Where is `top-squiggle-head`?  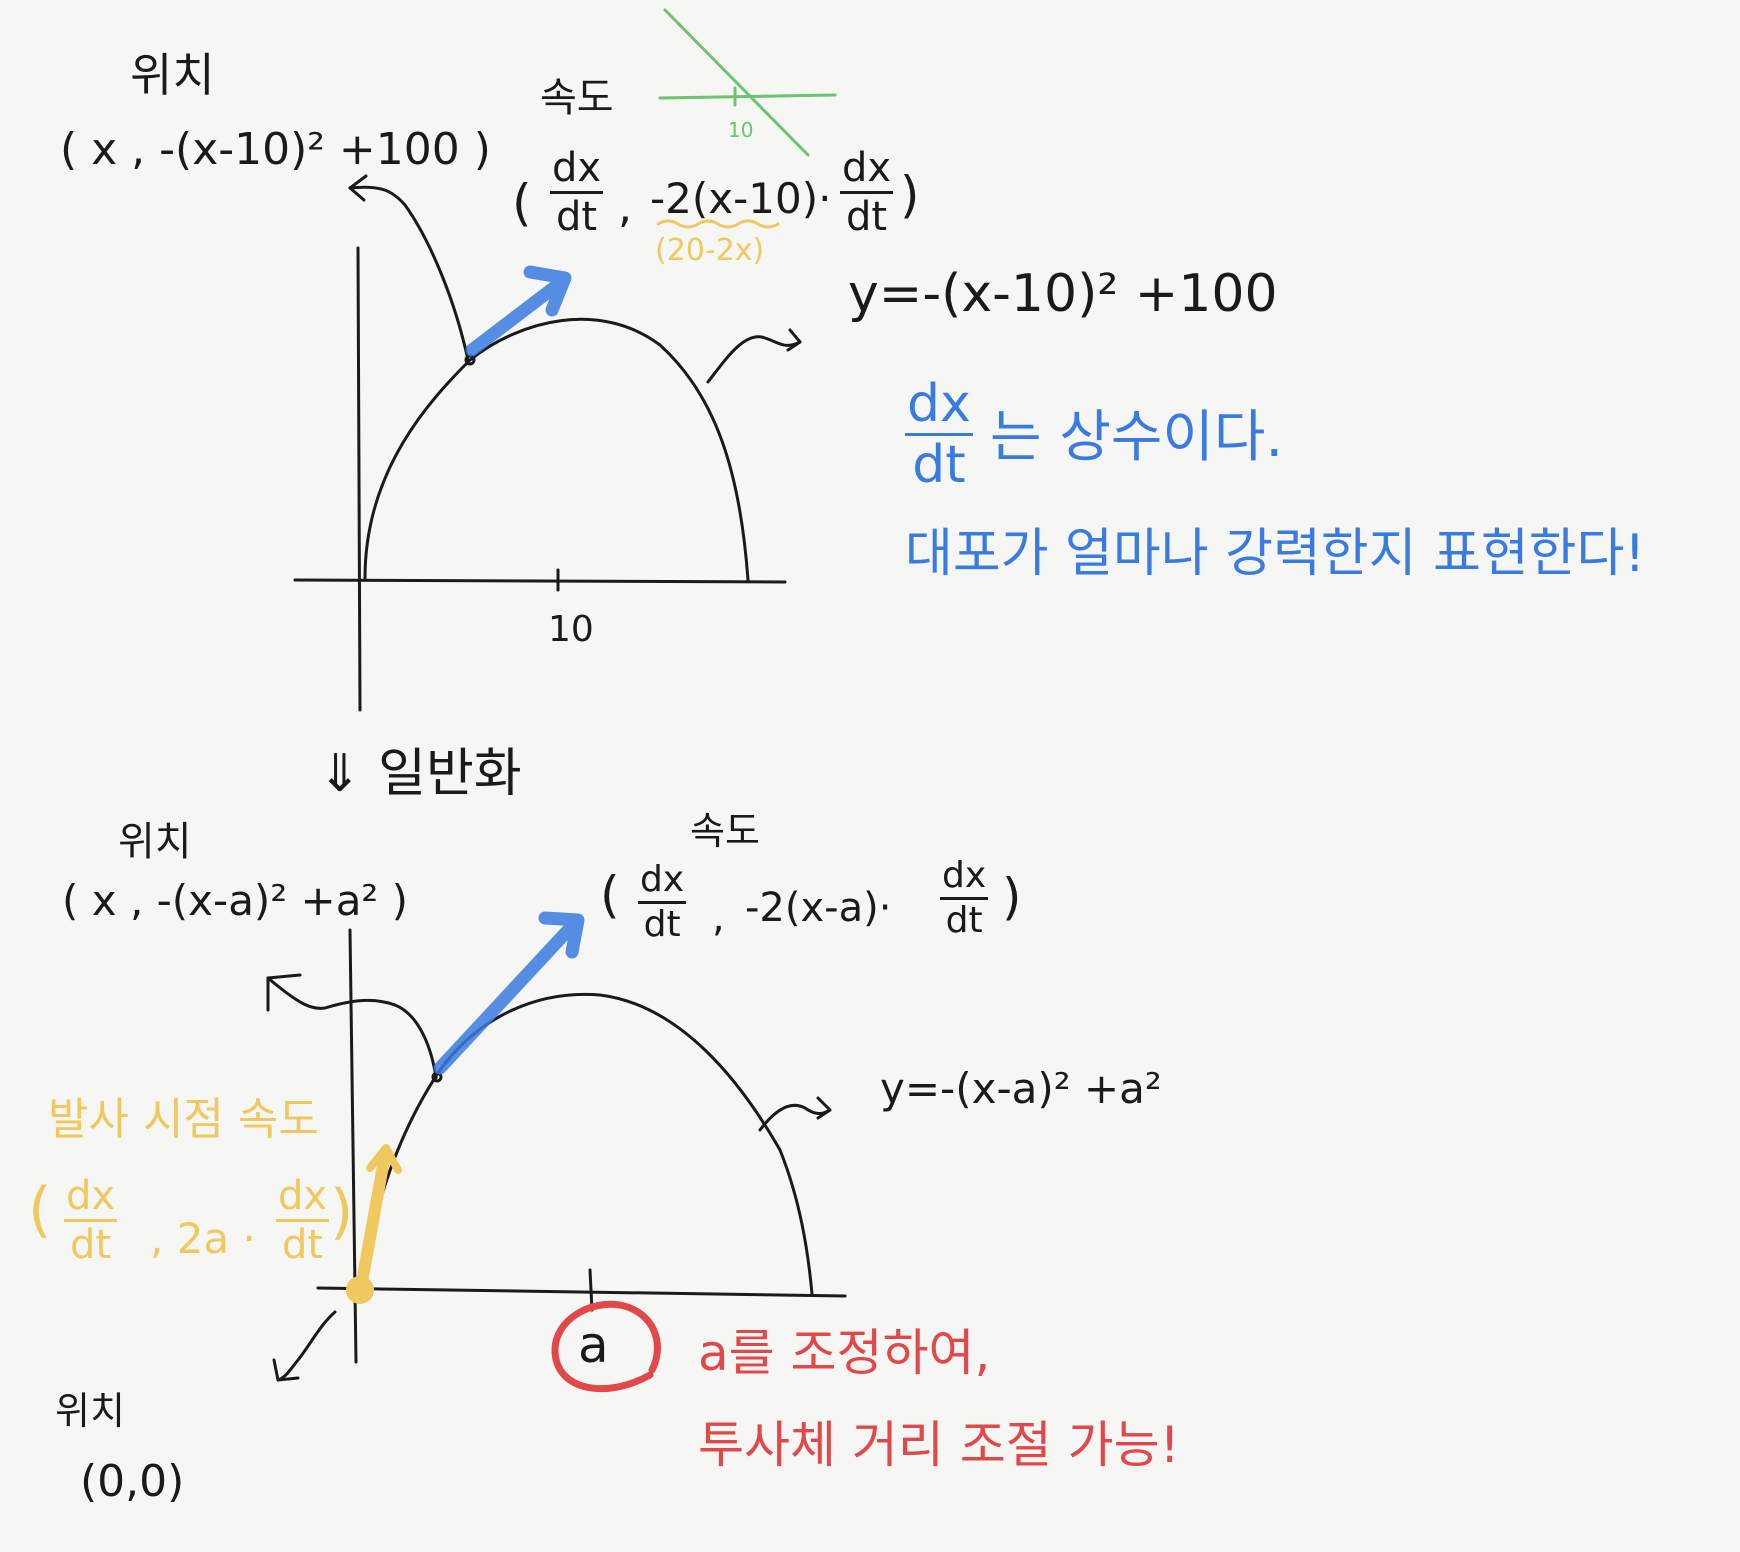 top-squiggle-head is located at coordinates (794, 340).